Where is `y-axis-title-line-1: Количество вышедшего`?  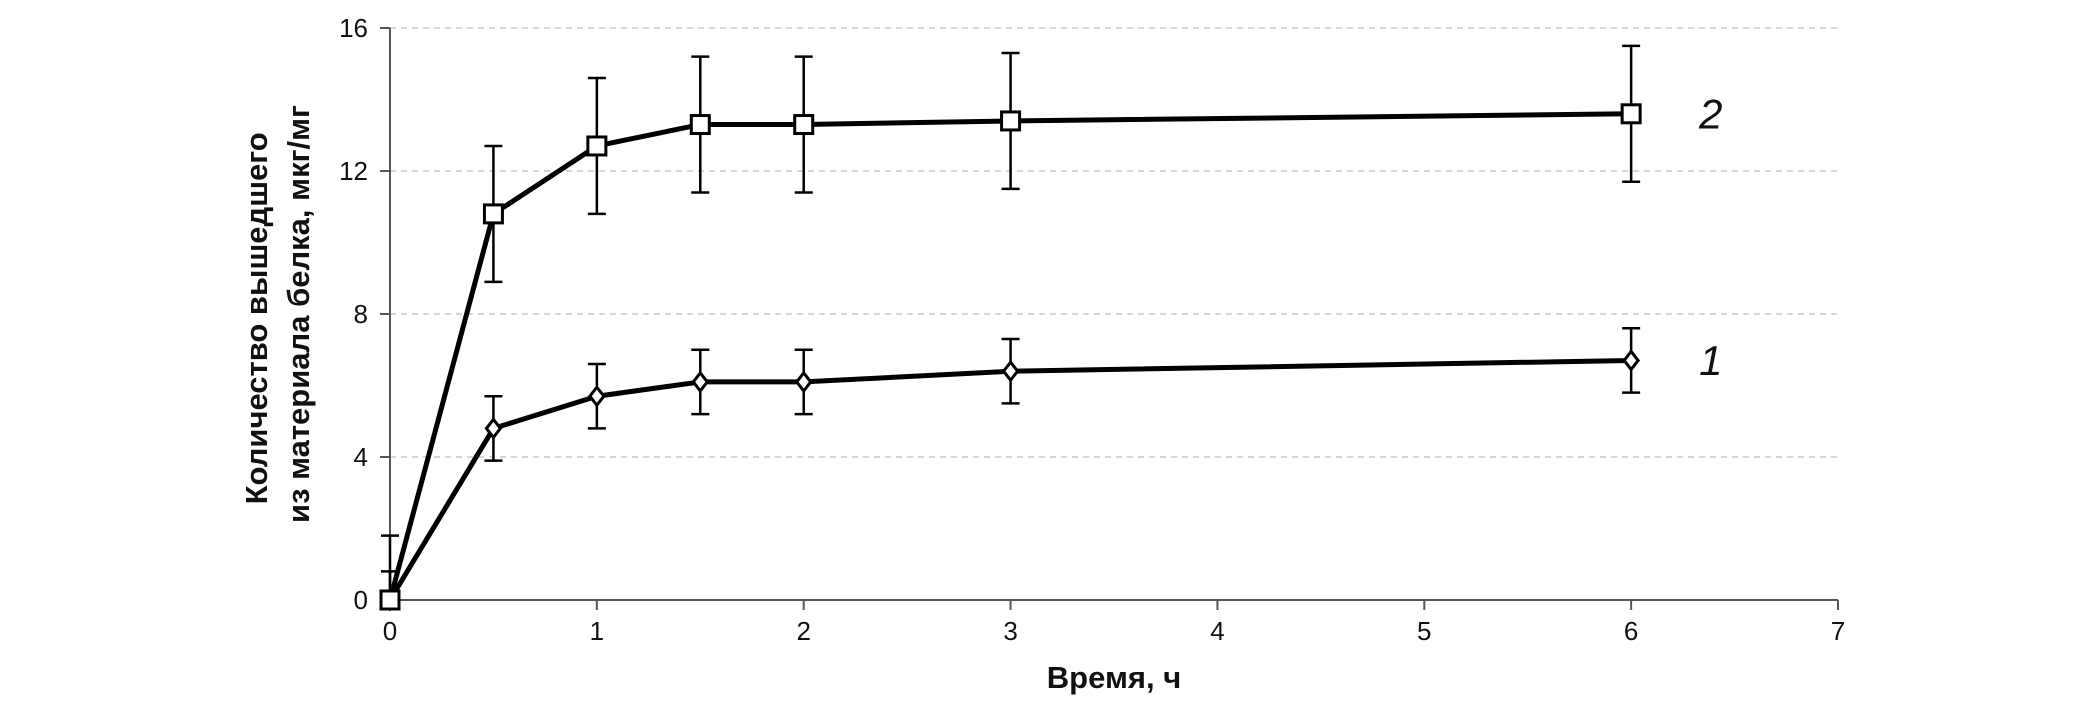 y-axis-title-line-1: Количество вышедшего is located at coordinates (256, 318).